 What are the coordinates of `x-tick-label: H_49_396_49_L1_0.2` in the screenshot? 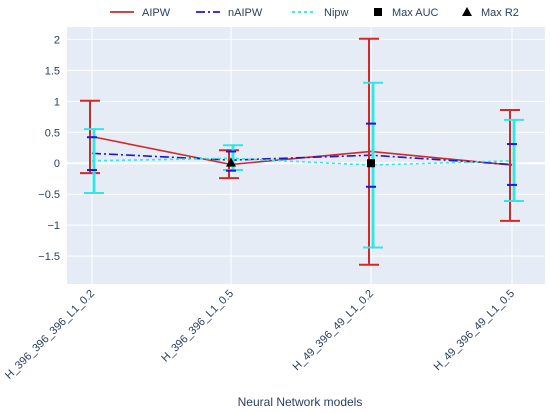 It's located at (333, 330).